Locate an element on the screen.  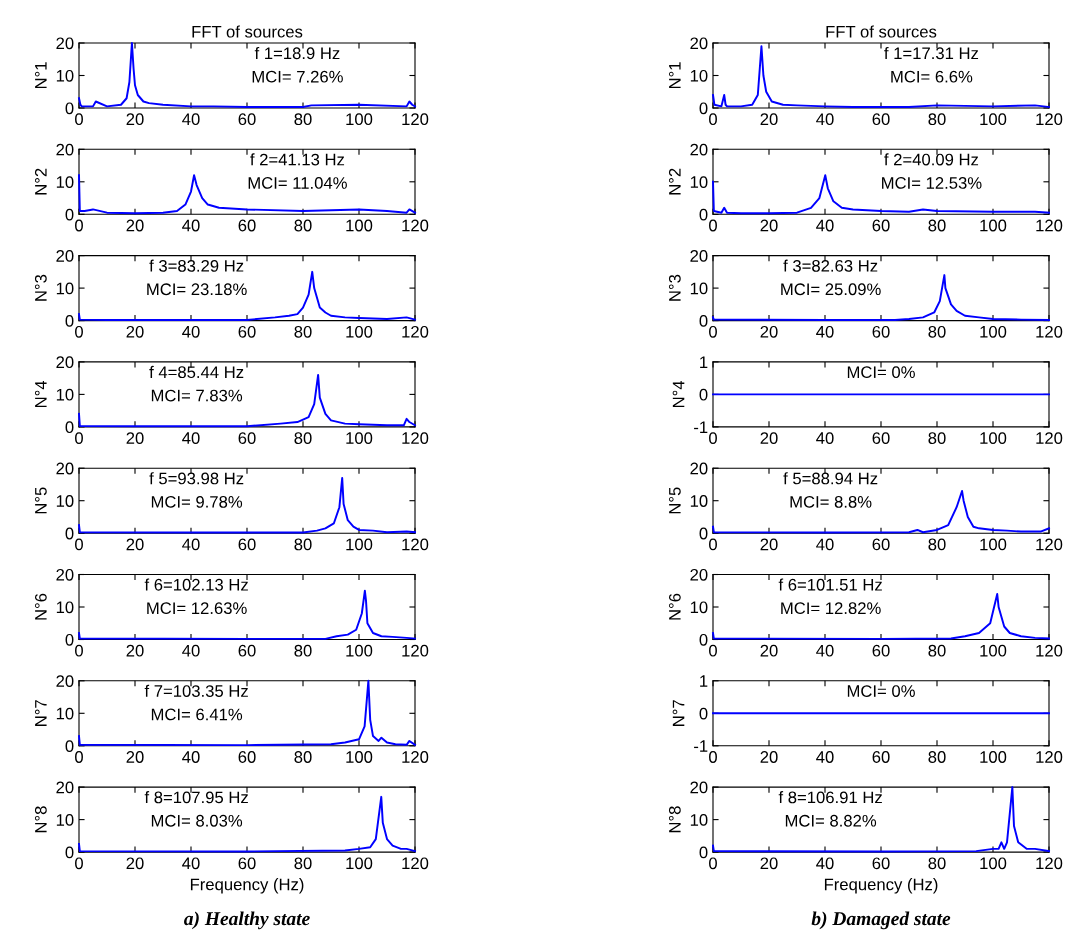
annotation: MCI= 12.53% is located at coordinates (932, 183).